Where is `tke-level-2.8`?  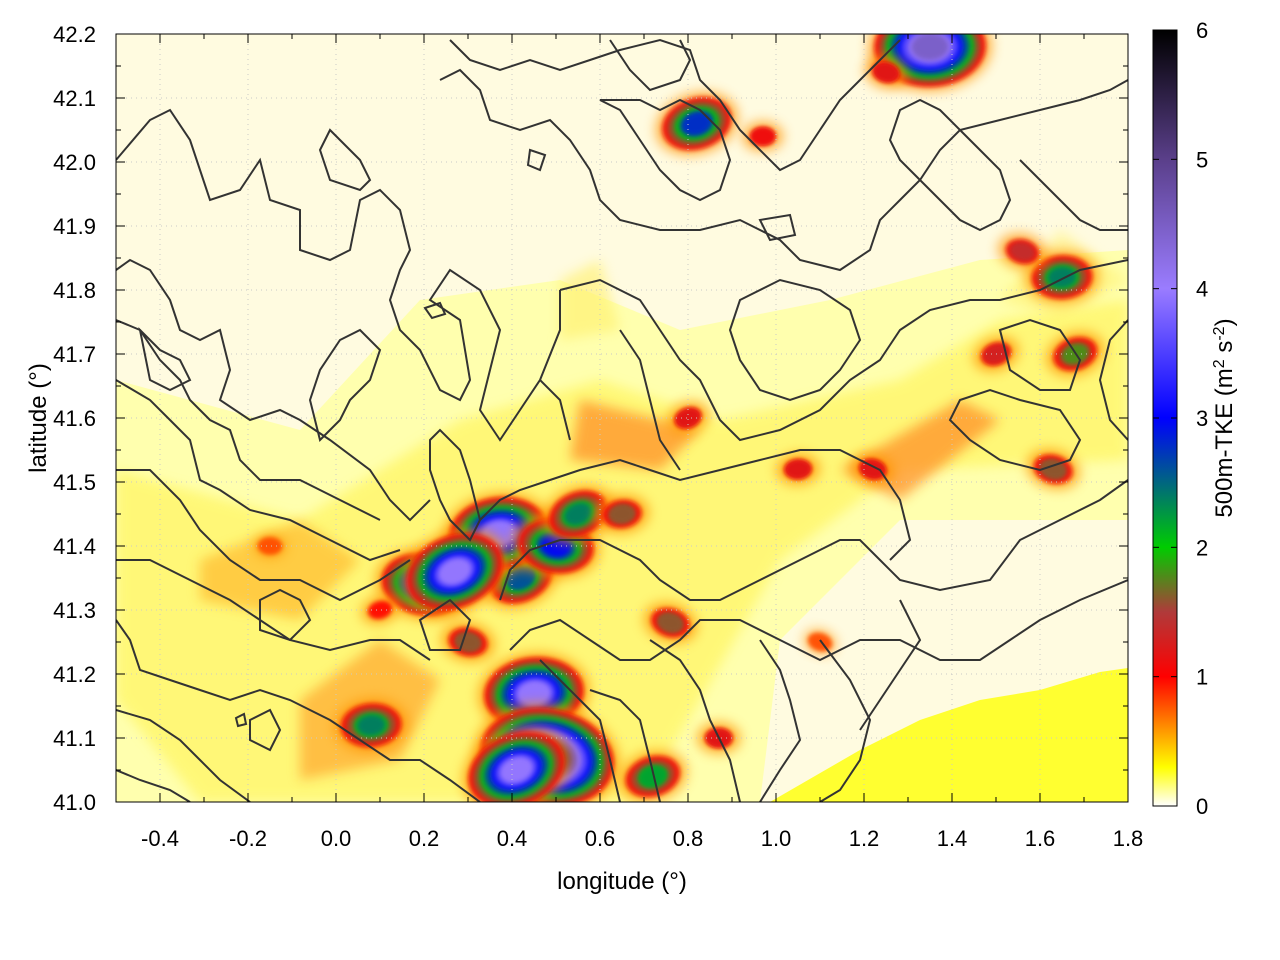 tke-level-2.8 is located at coordinates (697, 123).